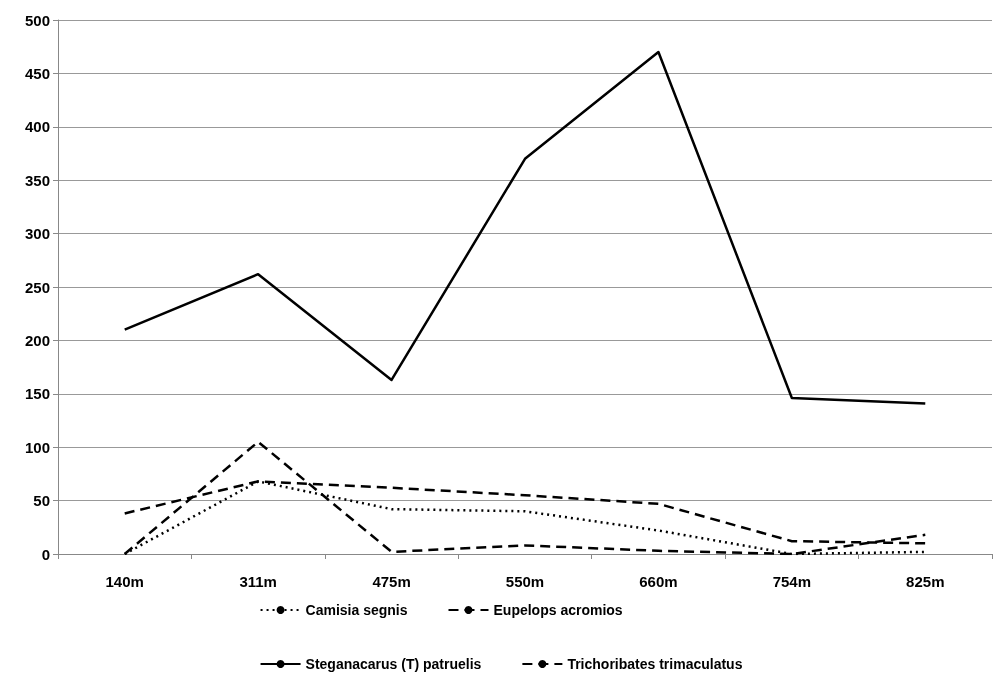  I want to click on y-tick-label: 100, so click(37, 447).